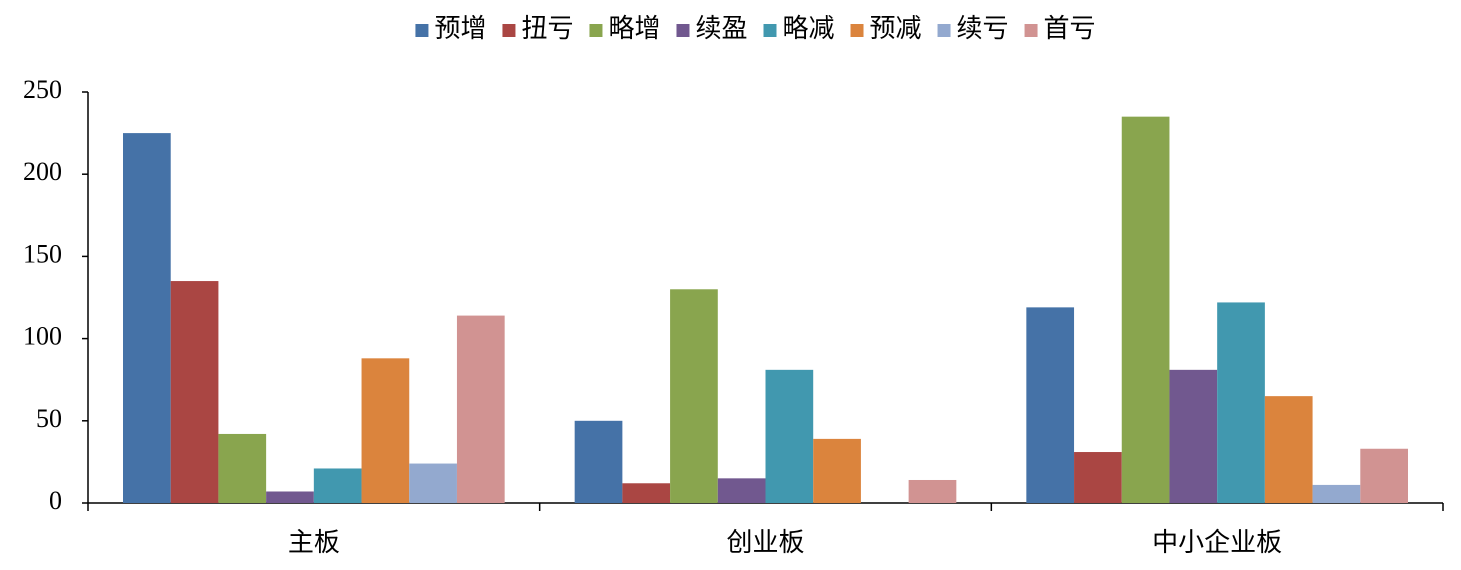 Image resolution: width=1461 pixels, height=570 pixels. What do you see at coordinates (314, 542) in the screenshot?
I see `x-tick-label: 主板` at bounding box center [314, 542].